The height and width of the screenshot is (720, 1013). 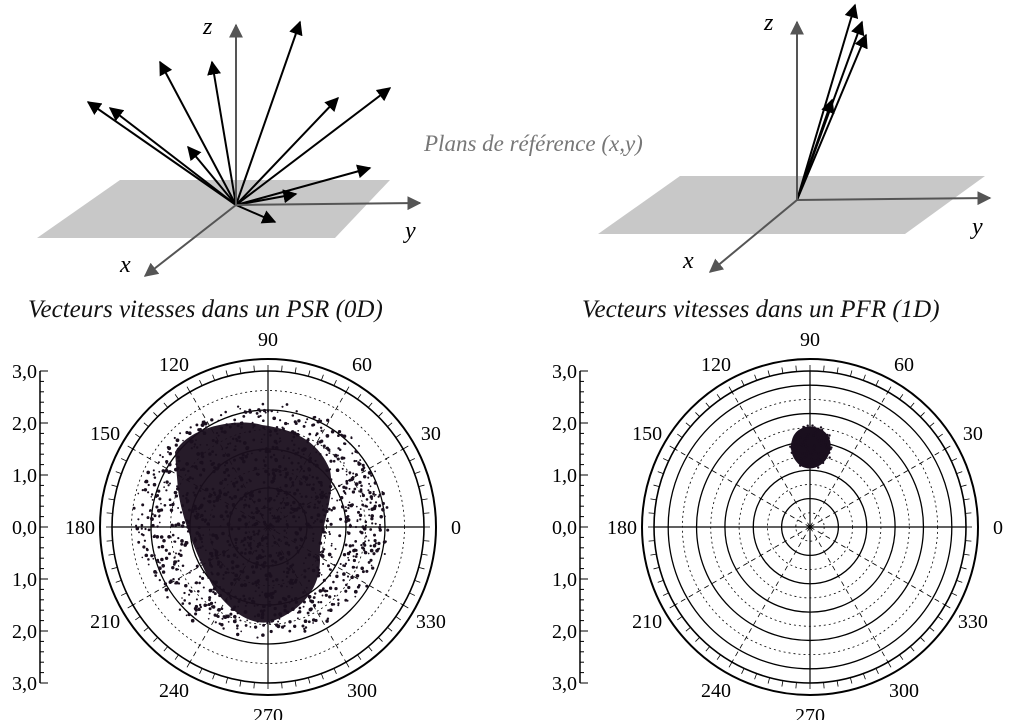 I want to click on left-vector-diagram: z y x, so click(x=229, y=146).